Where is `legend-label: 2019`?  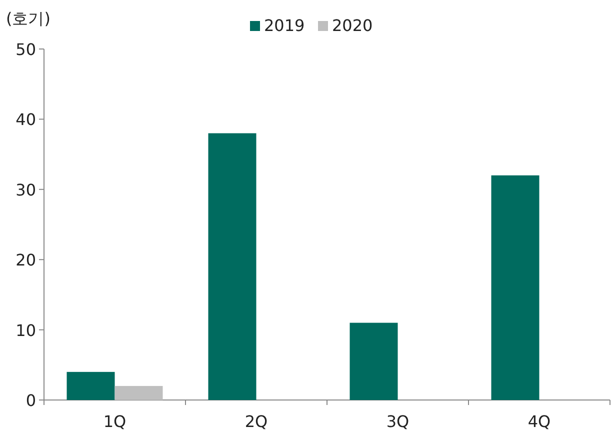 legend-label: 2019 is located at coordinates (284, 25).